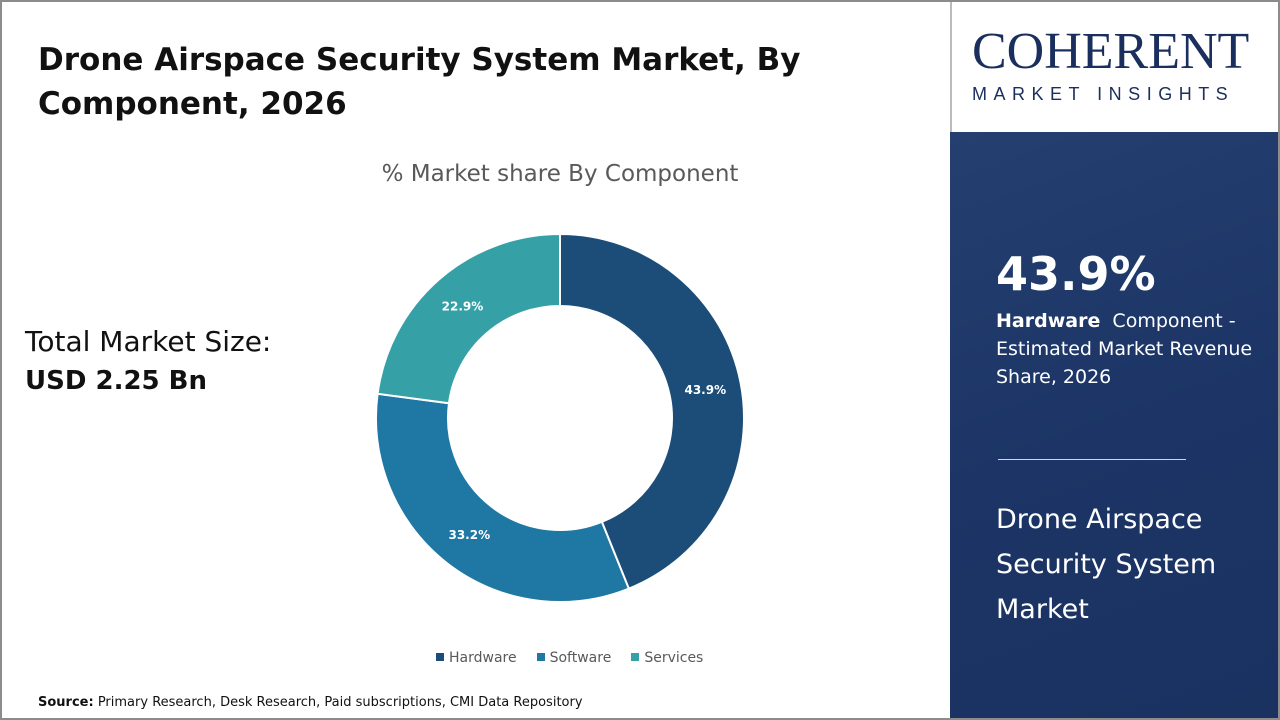  I want to click on divider, so click(1092, 459).